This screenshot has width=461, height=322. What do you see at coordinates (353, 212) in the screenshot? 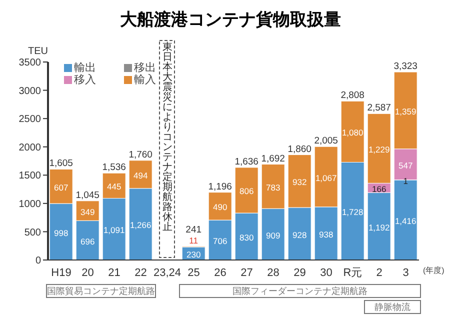
I see `data-label: 1,728` at bounding box center [353, 212].